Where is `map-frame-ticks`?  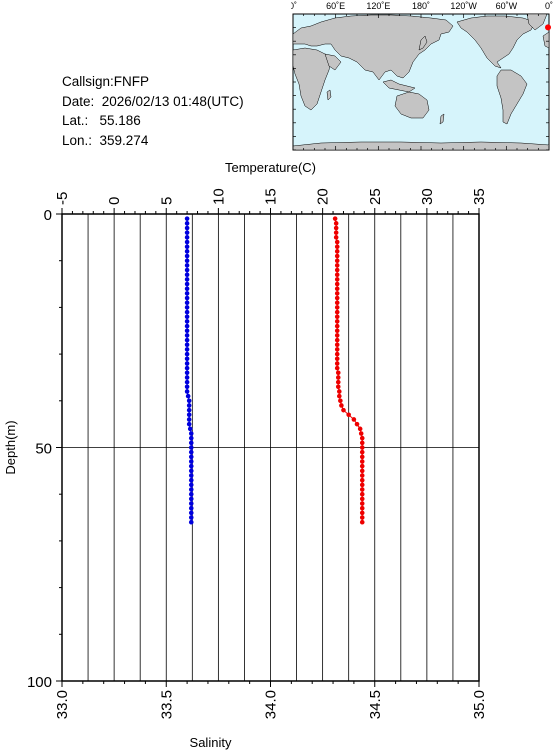
map-frame-ticks is located at coordinates (421, 82).